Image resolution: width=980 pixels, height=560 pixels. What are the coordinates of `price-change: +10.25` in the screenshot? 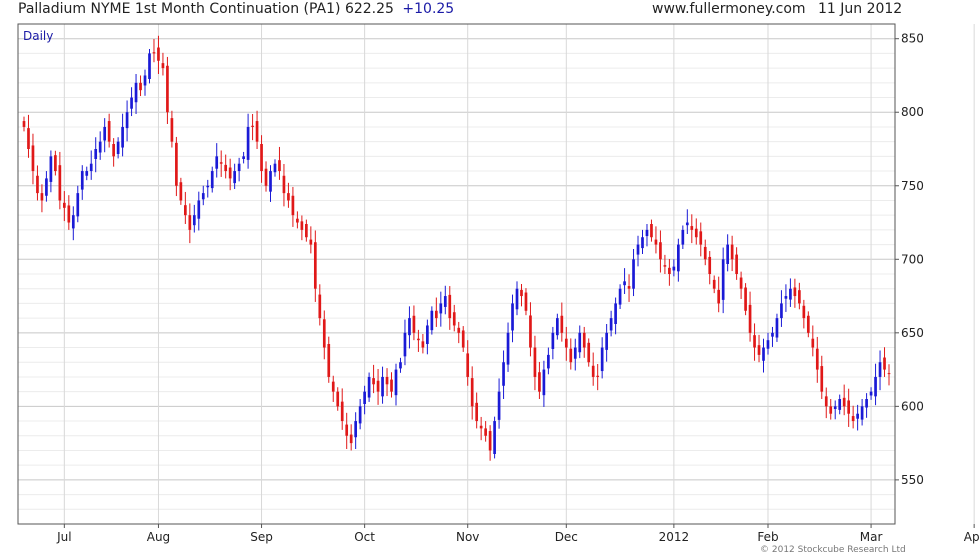 It's located at (428, 9).